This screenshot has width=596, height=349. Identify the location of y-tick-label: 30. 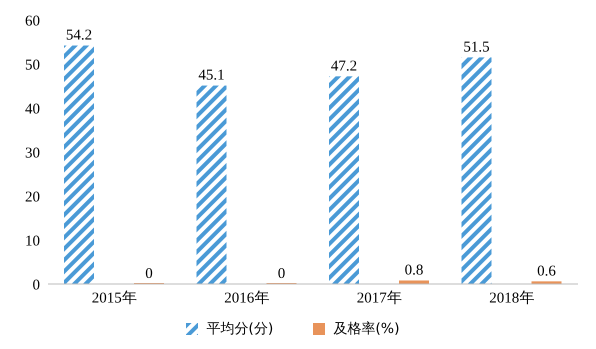
(32, 153).